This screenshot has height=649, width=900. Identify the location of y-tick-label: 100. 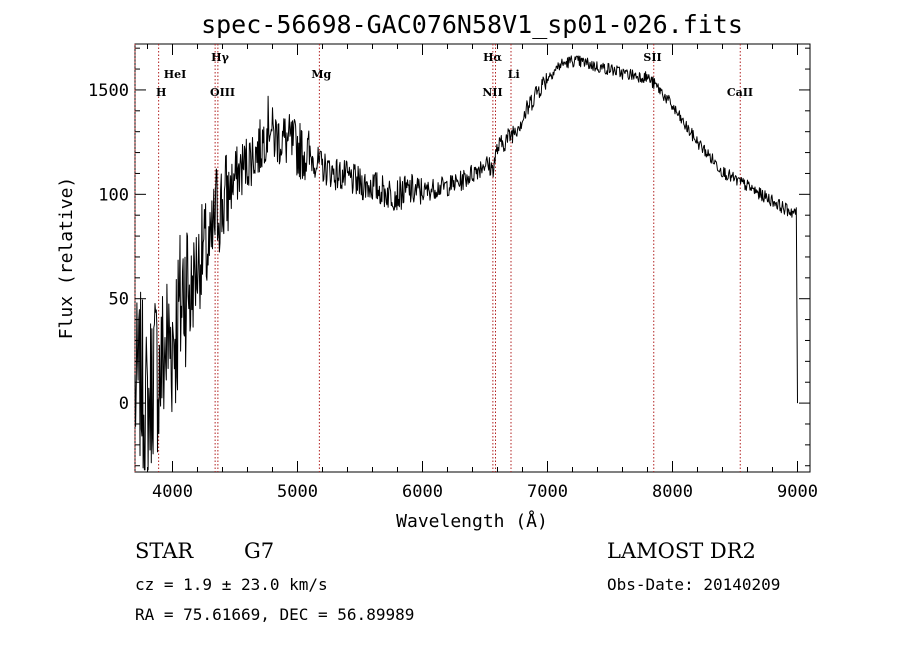
(113, 195).